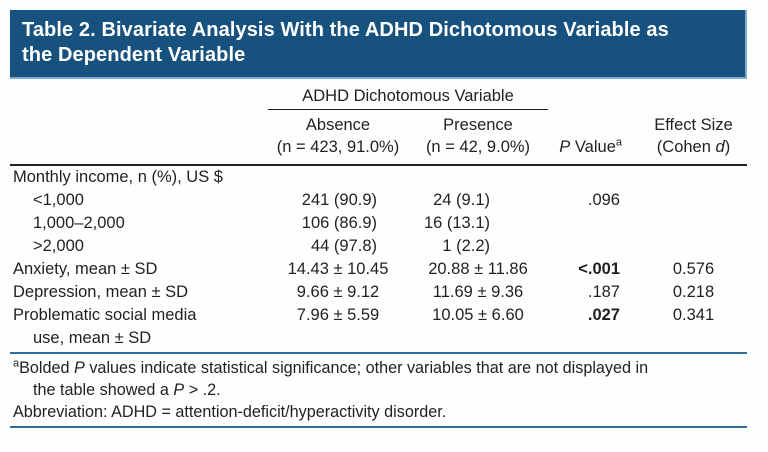 This screenshot has height=452, width=768. Describe the element at coordinates (58, 200) in the screenshot. I see `row-label: <1,000` at that location.